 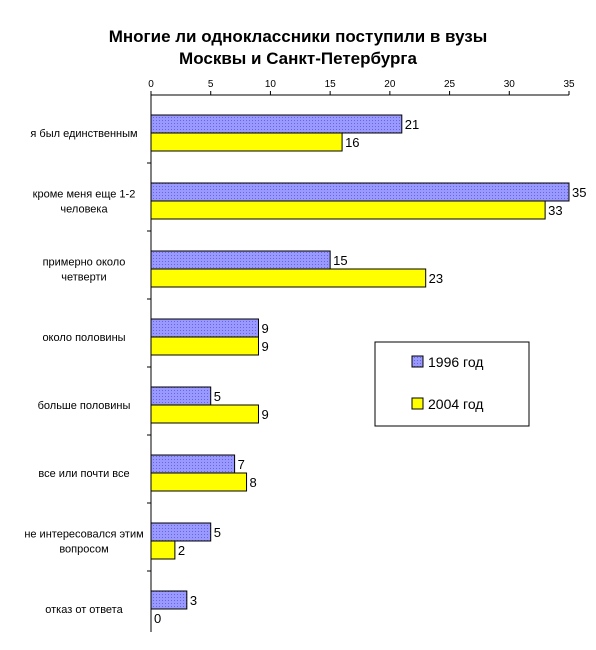 What do you see at coordinates (211, 84) in the screenshot?
I see `x-tick-label: 5` at bounding box center [211, 84].